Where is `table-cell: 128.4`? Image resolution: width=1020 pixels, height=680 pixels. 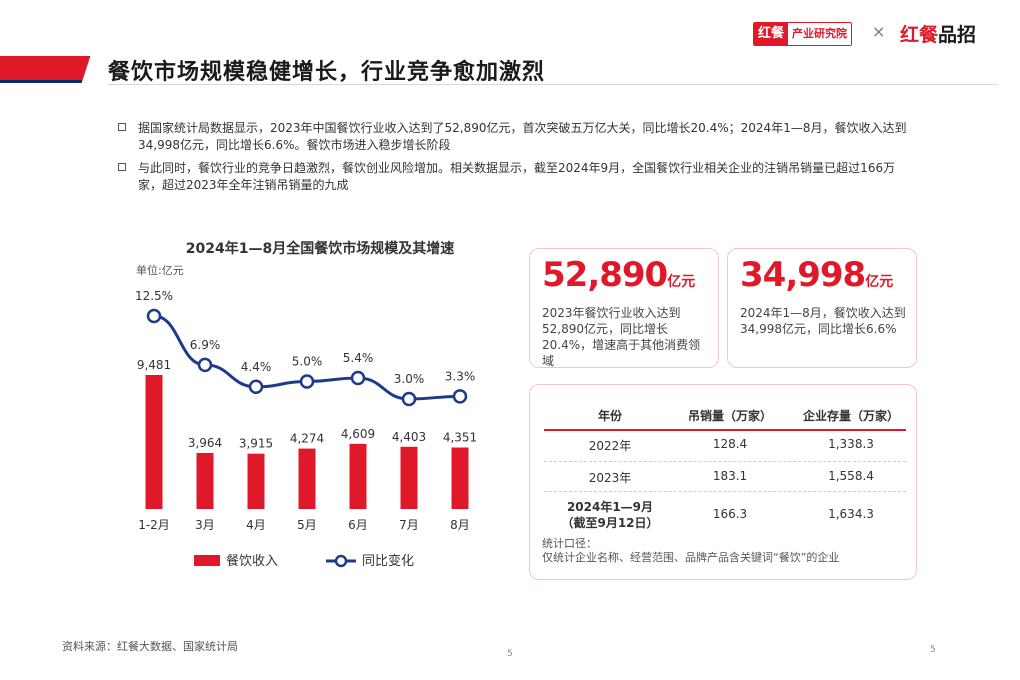 table-cell: 128.4 is located at coordinates (730, 444).